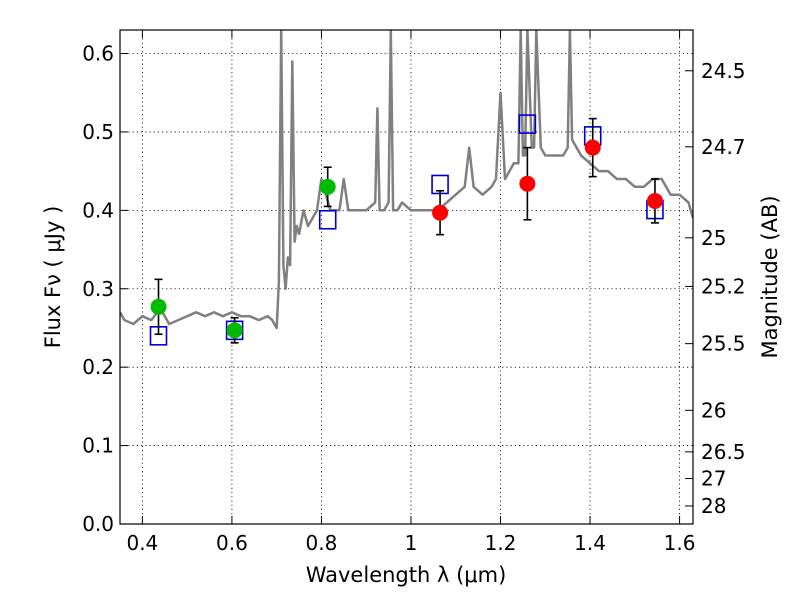 Image resolution: width=800 pixels, height=600 pixels. I want to click on y-tick-label: 0.2, so click(98, 367).